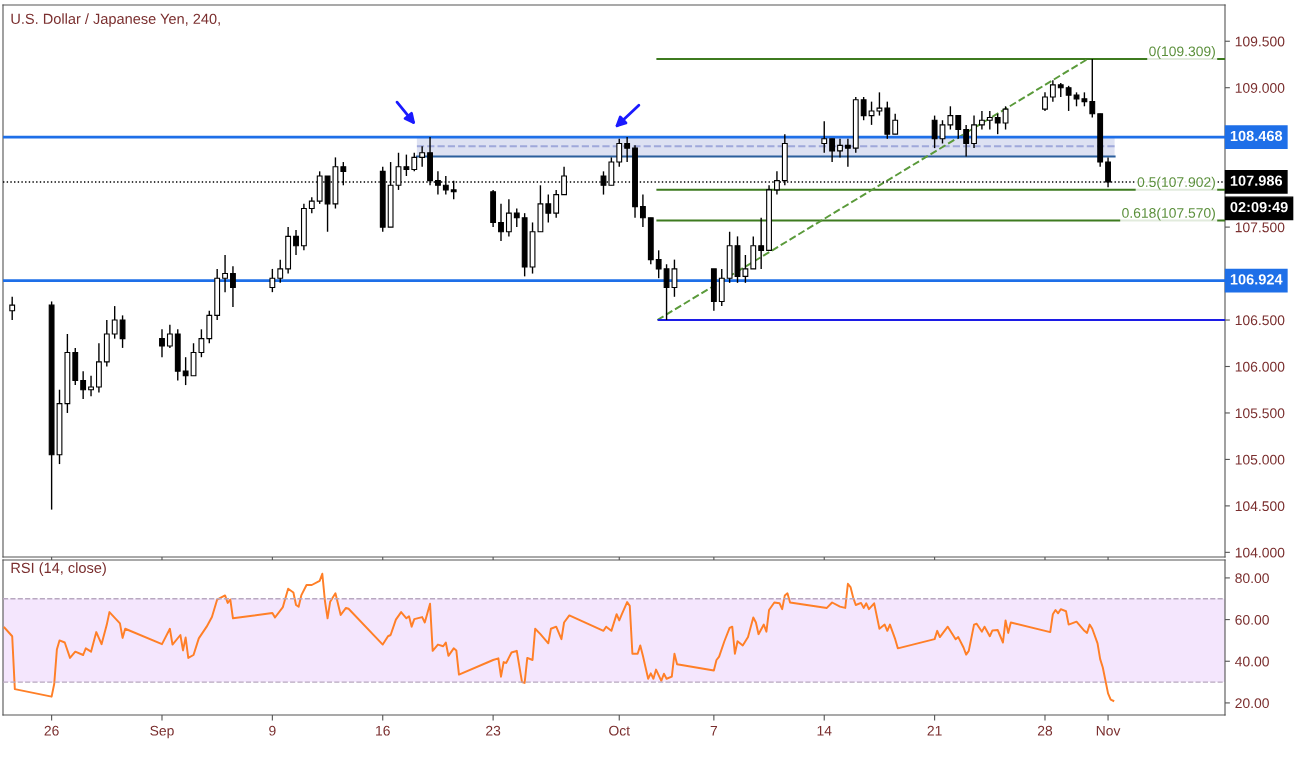 This screenshot has width=1299, height=780. I want to click on x-tick-label: Oct, so click(619, 730).